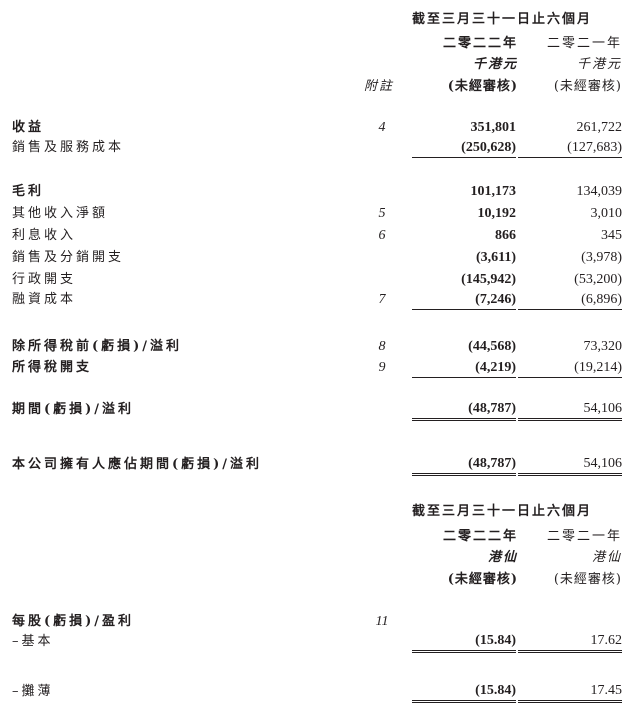  Describe the element at coordinates (584, 43) in the screenshot. I see `year-2021: 二零二一年` at that location.